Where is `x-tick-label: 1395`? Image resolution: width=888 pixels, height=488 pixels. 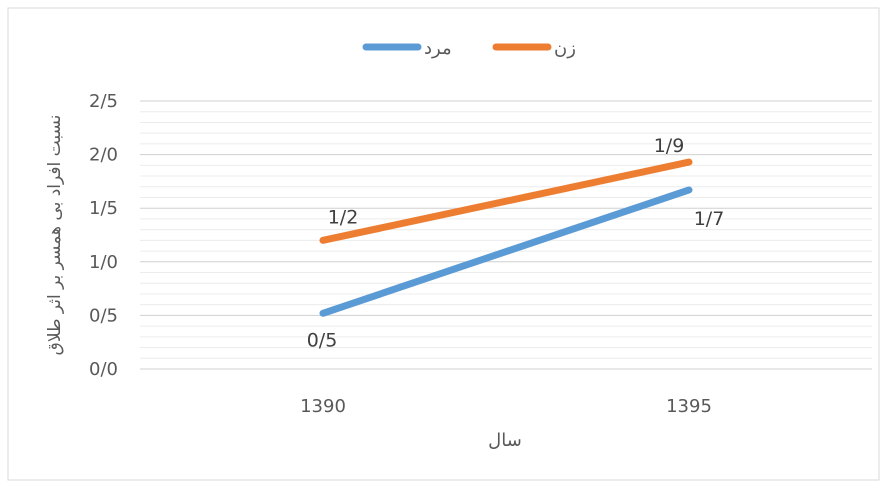
x-tick-label: 1395 is located at coordinates (689, 406).